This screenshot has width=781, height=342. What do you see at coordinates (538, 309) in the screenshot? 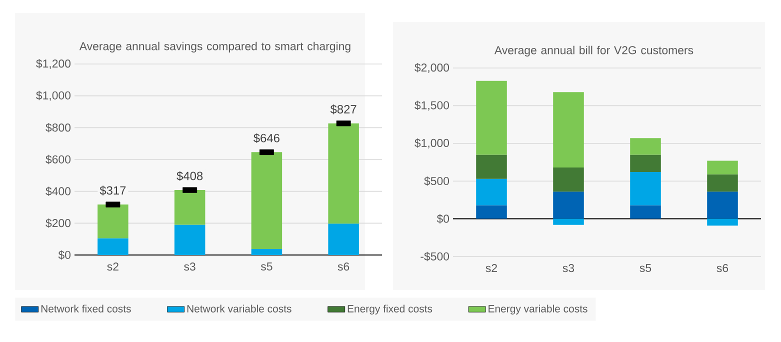
I see `legend-label: Energy variable costs` at bounding box center [538, 309].